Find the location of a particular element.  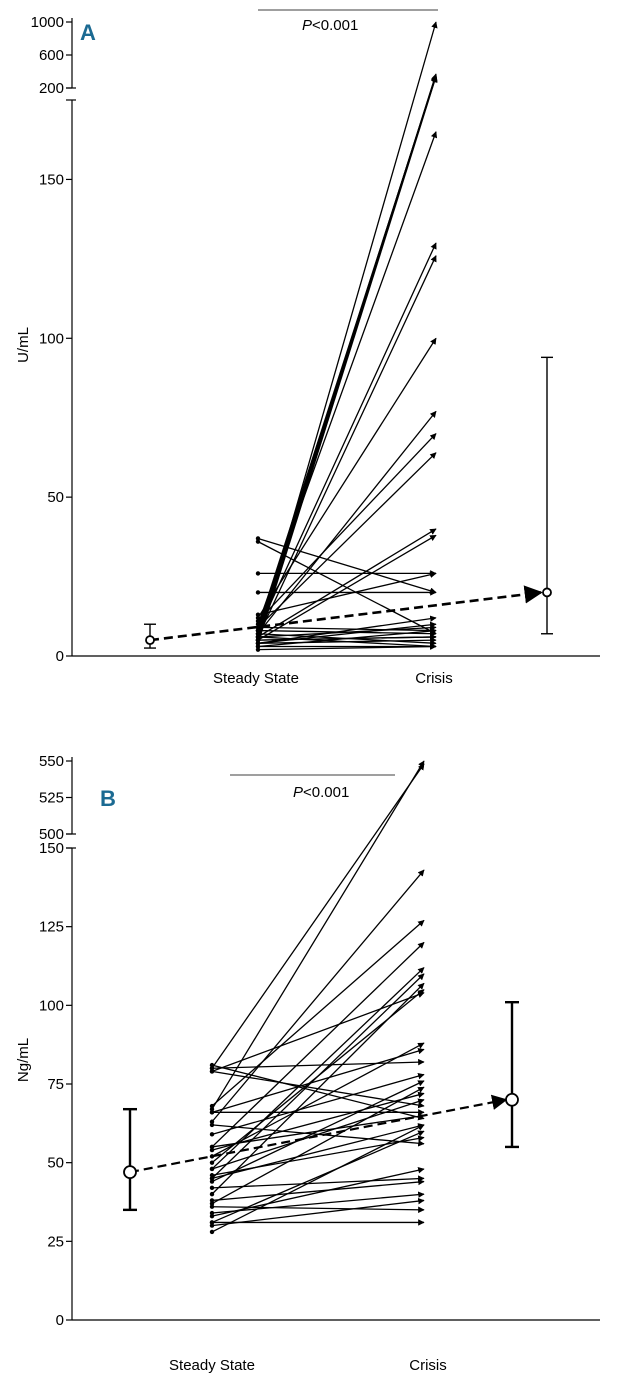

panel-b-paired-lines is located at coordinates (317, 997).